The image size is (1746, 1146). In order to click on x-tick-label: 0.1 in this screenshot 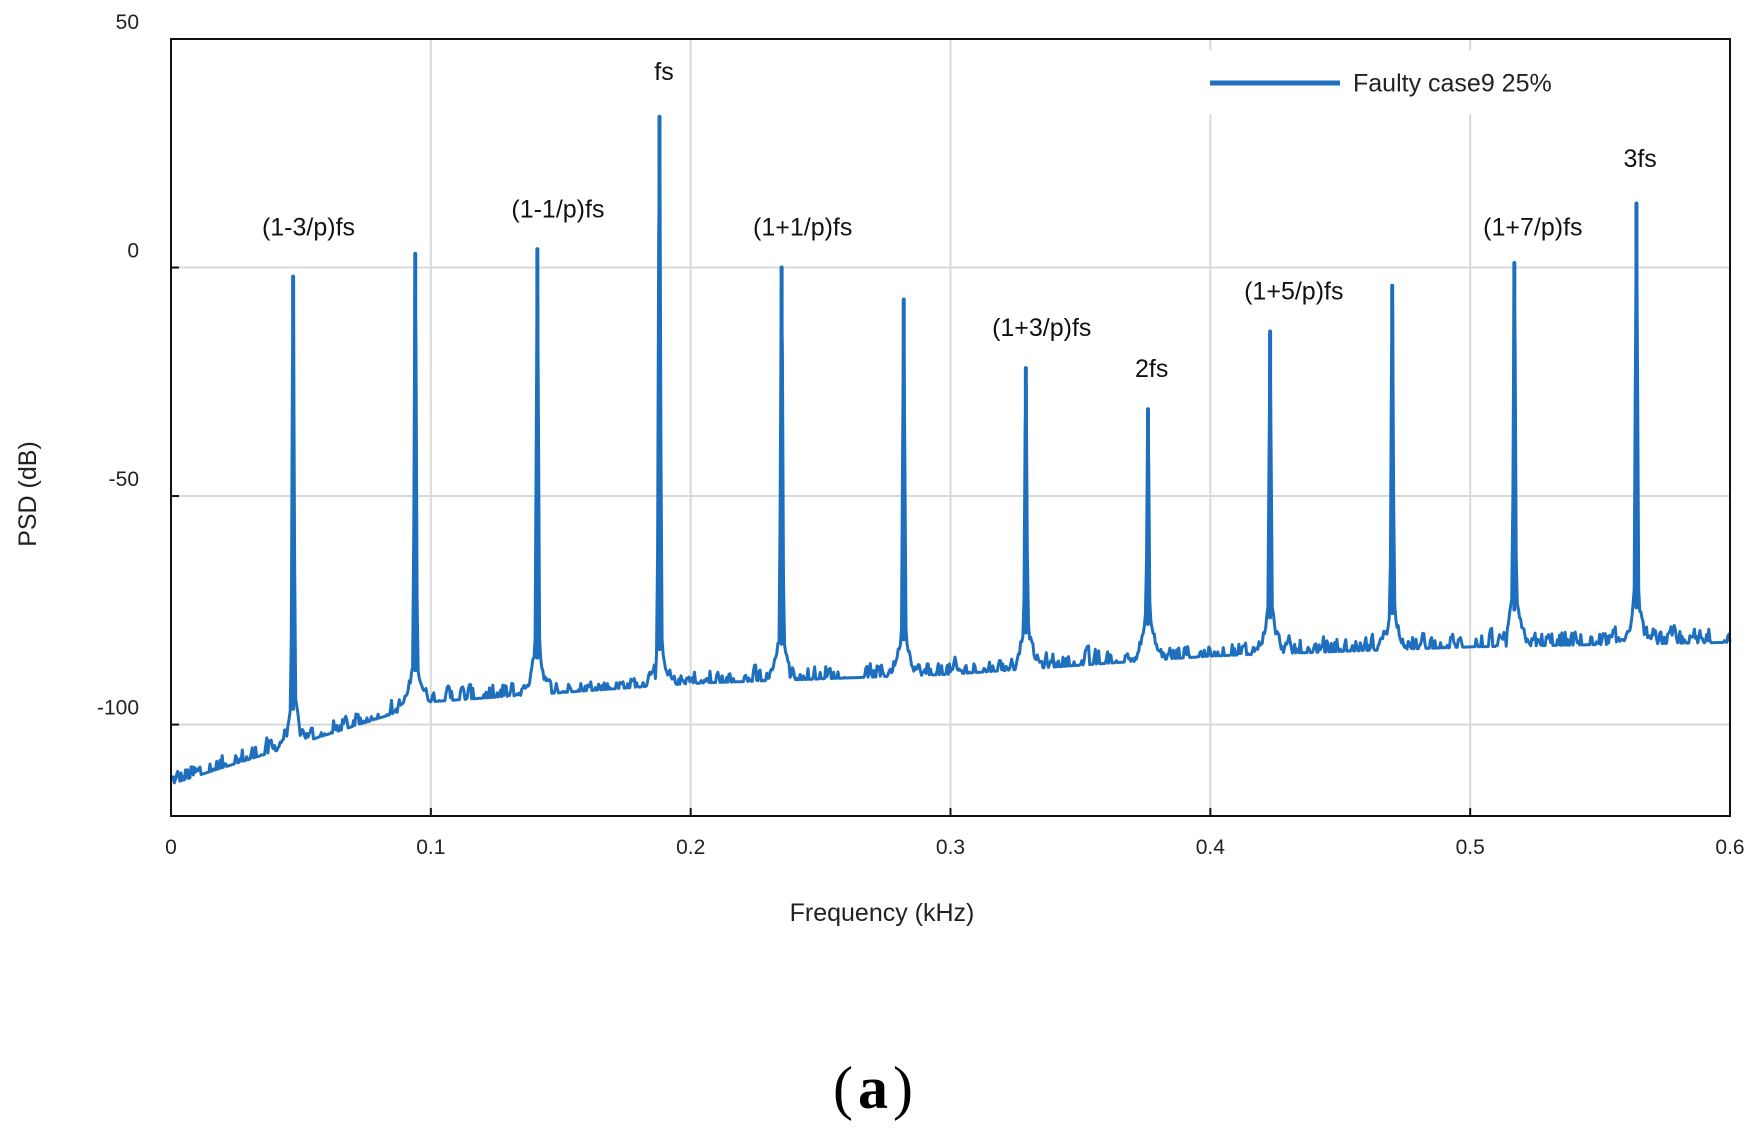, I will do `click(430, 847)`.